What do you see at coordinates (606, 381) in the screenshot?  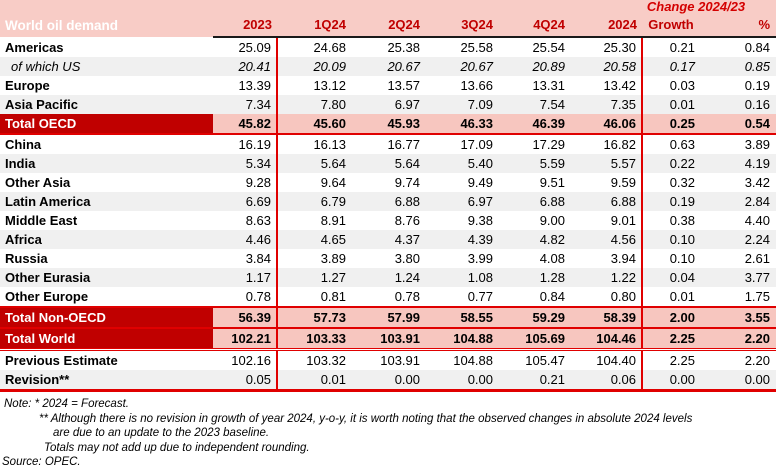 I see `cell-2024: 0.06` at bounding box center [606, 381].